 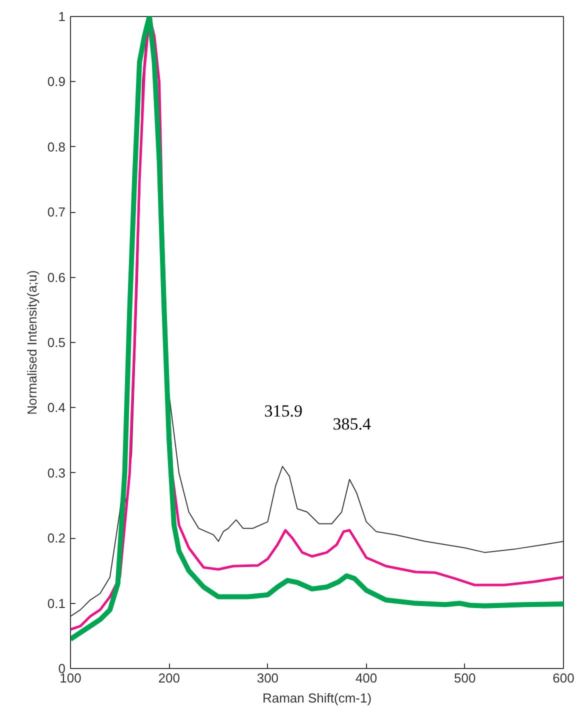 What do you see at coordinates (352, 424) in the screenshot?
I see `annotation: 385.4` at bounding box center [352, 424].